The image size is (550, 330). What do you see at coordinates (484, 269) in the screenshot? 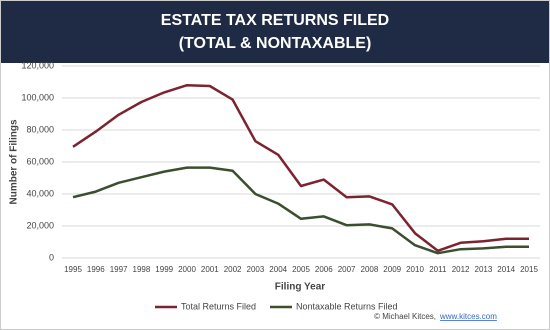
I see `x-tick-label: 2013` at bounding box center [484, 269].